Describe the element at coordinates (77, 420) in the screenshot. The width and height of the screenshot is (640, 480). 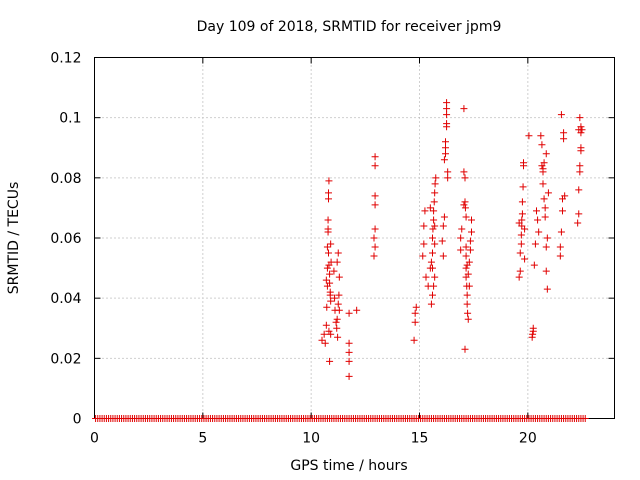
I see `y-tick-label: 0` at that location.